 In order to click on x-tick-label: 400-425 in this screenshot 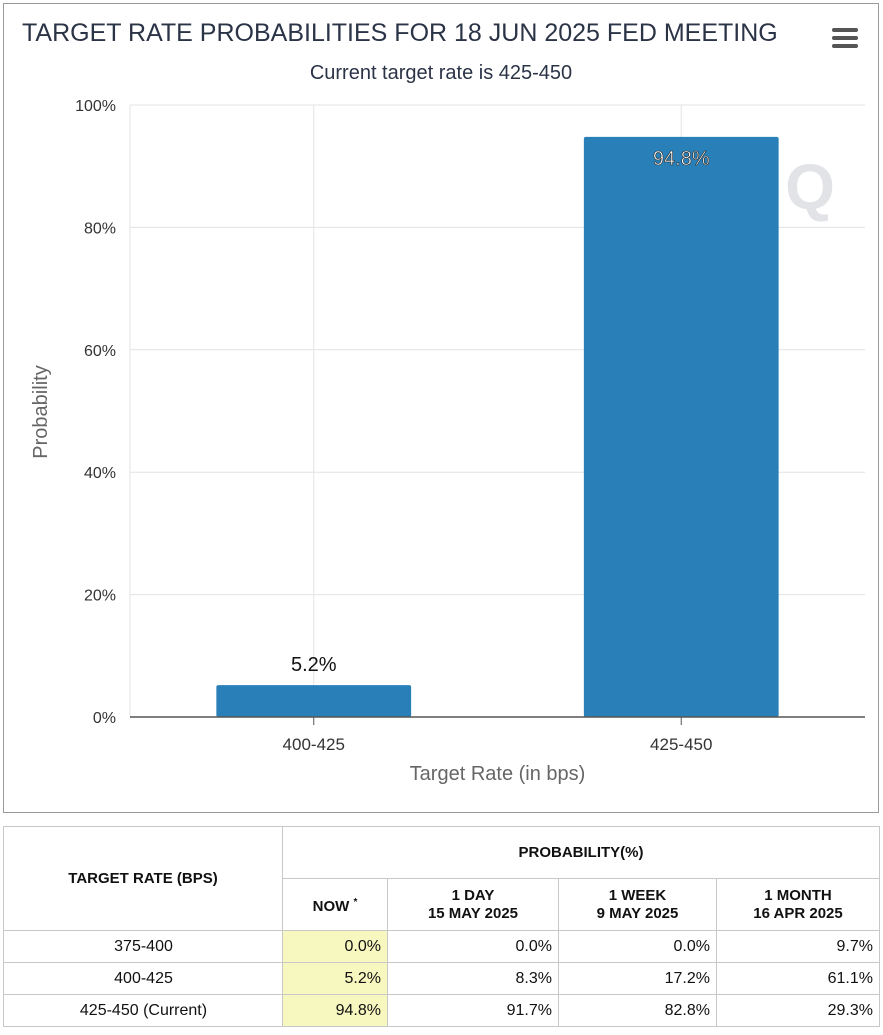, I will do `click(314, 744)`.